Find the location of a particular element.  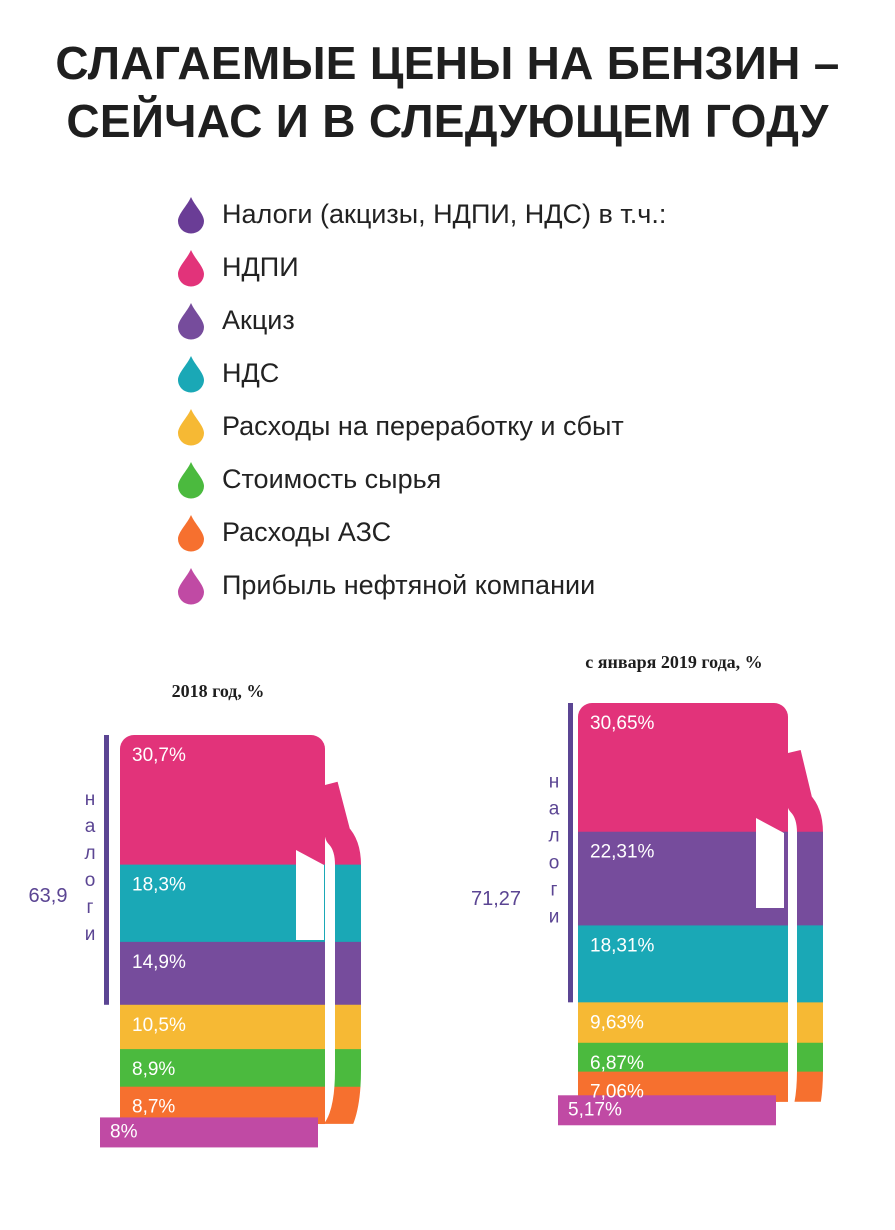

value-label-excise: 22,31% is located at coordinates (622, 852).